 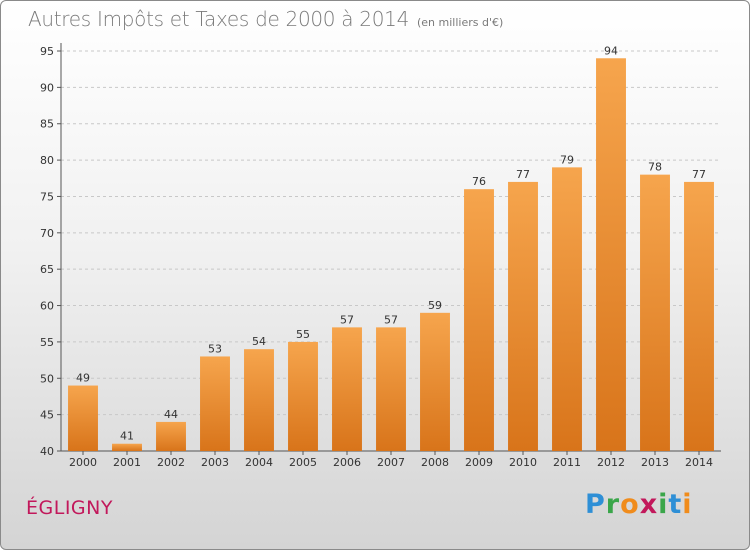 I want to click on y-tick-label: 40, so click(x=47, y=451).